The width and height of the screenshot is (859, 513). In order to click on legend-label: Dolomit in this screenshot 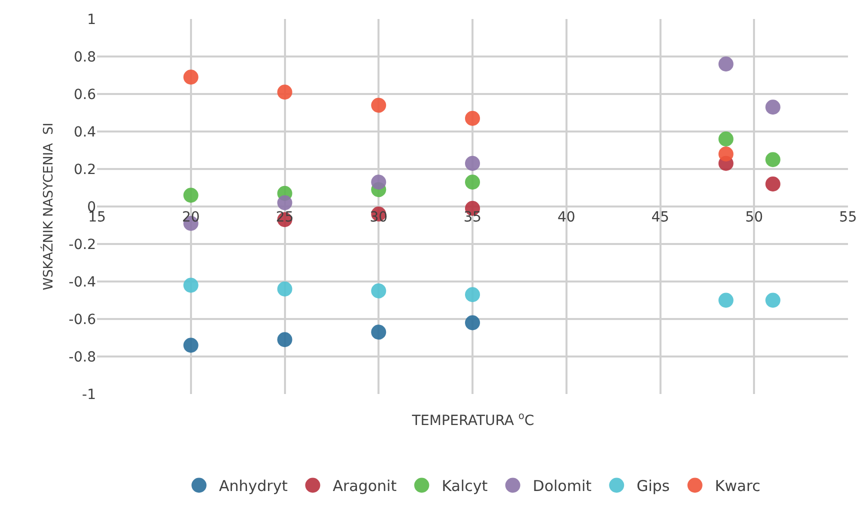, I will do `click(562, 486)`.